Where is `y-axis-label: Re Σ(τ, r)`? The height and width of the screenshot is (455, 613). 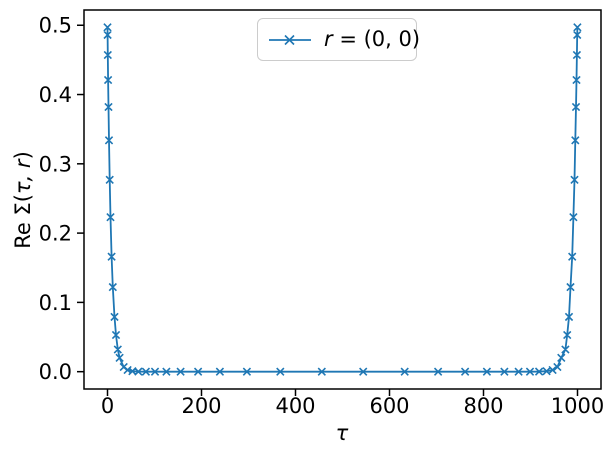 y-axis-label: Re Σ(τ, r) is located at coordinates (23, 200).